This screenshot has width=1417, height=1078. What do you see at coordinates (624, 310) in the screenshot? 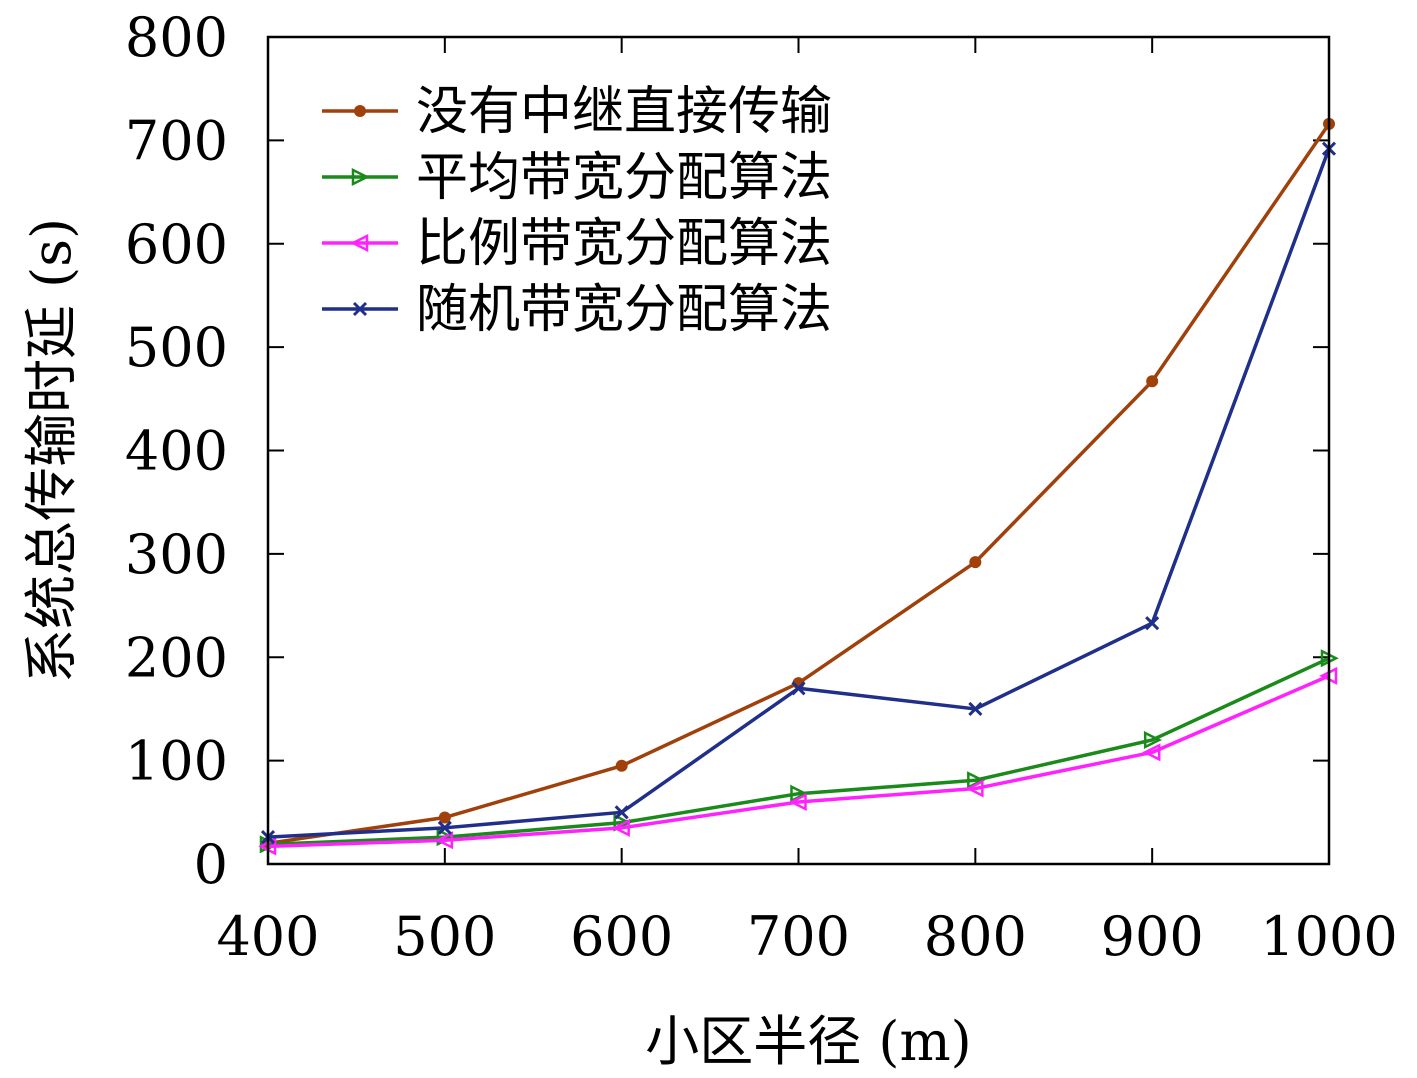
I see `legend-label: 随机带宽分配算法` at bounding box center [624, 310].